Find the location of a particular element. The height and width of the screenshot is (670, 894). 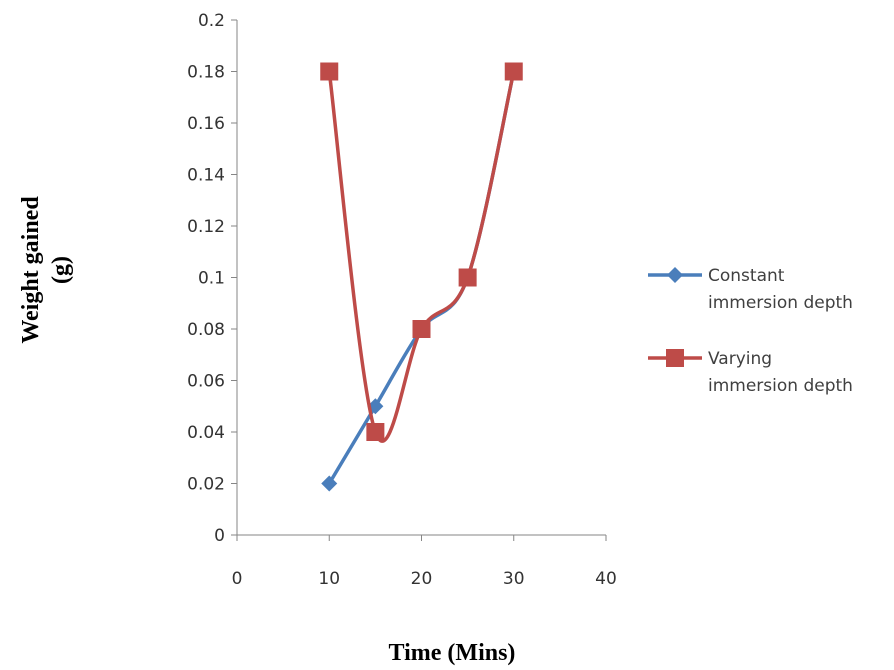

legend-label-line: Constant is located at coordinates (746, 276).